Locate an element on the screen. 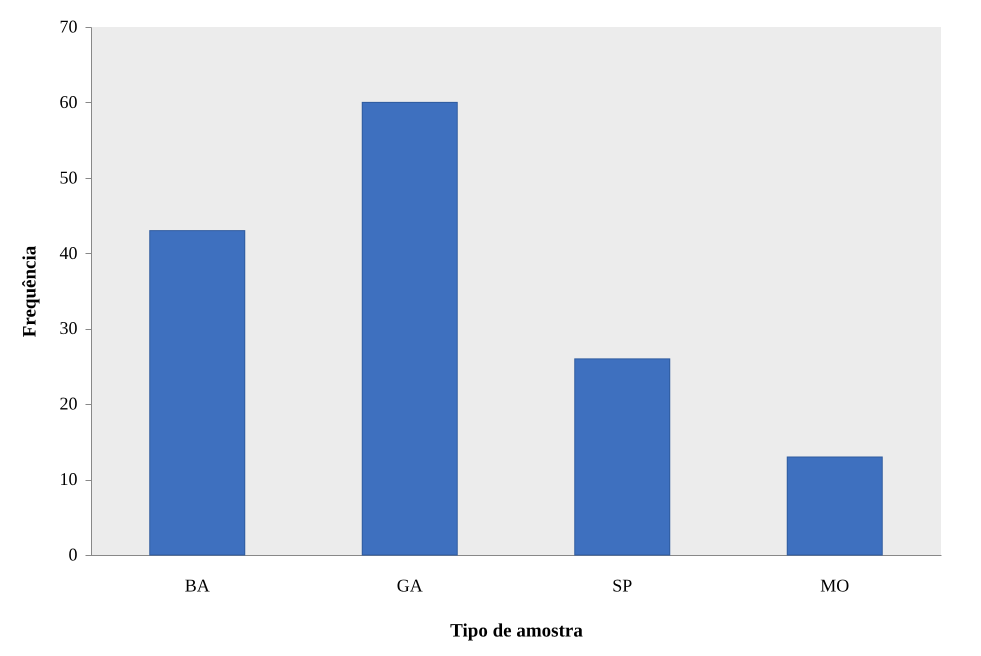  y-axis-title: Frequência is located at coordinates (30, 291).